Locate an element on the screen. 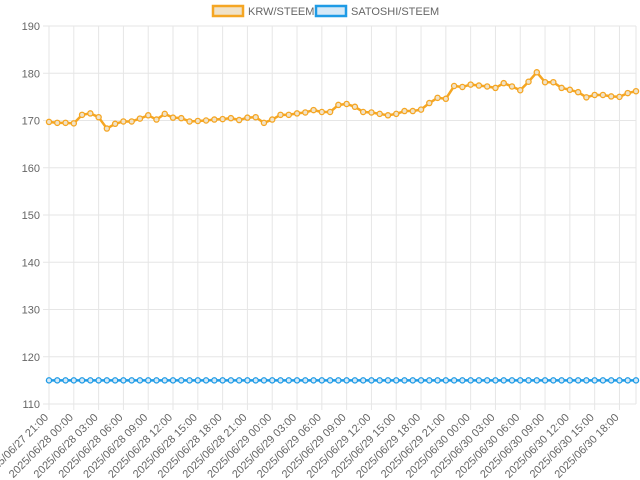  legend-item-satoshi-steem: SATOSHI/STEEM is located at coordinates (376, 11).